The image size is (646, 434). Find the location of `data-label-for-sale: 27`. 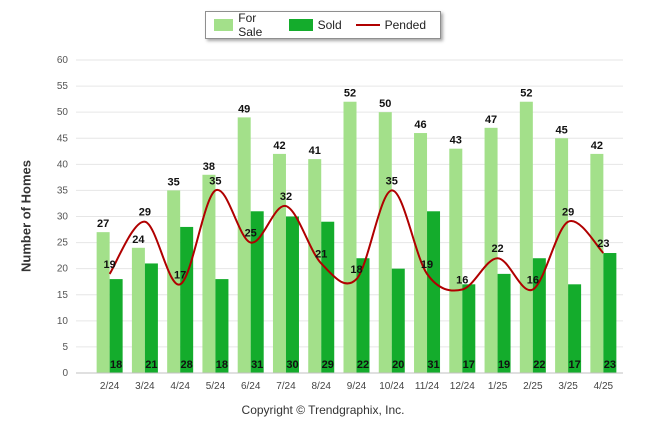

data-label-for-sale: 27 is located at coordinates (103, 224).